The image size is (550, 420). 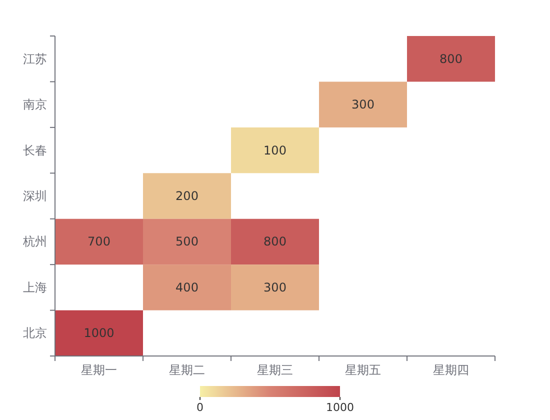 What do you see at coordinates (35, 287) in the screenshot?
I see `y-tick-label: 上海` at bounding box center [35, 287].